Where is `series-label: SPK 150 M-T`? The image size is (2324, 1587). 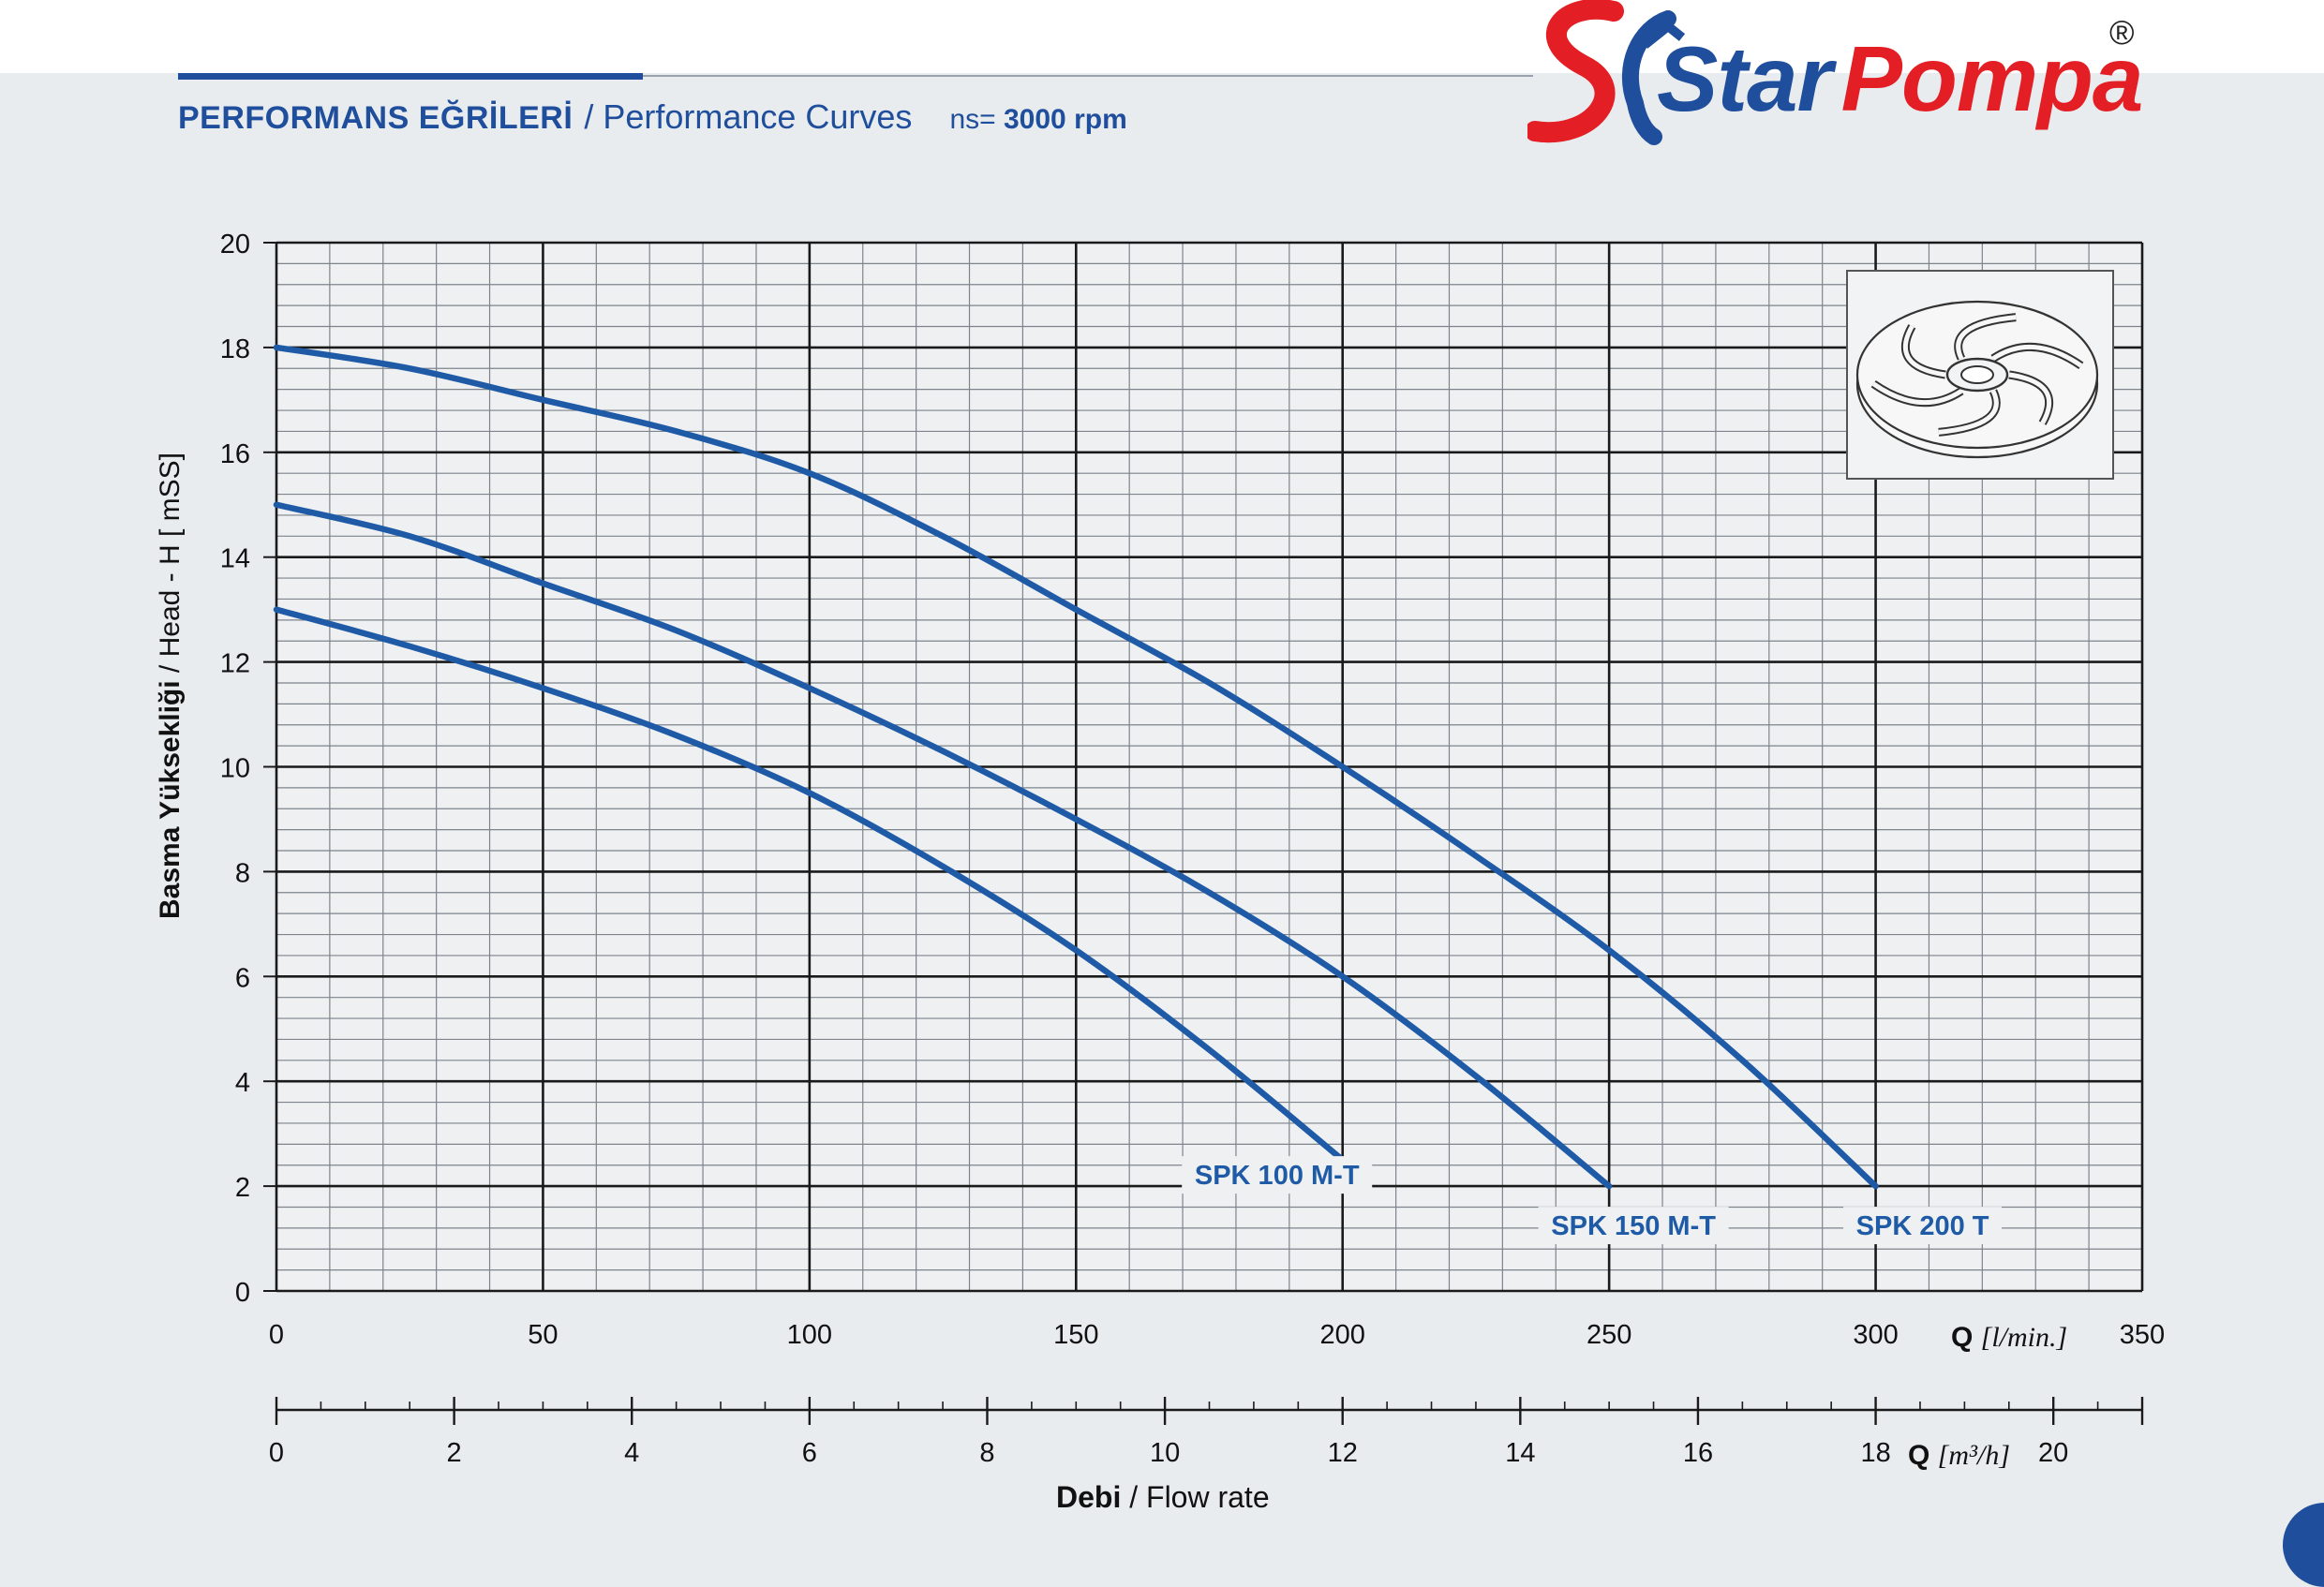 series-label: SPK 150 M-T is located at coordinates (1633, 1226).